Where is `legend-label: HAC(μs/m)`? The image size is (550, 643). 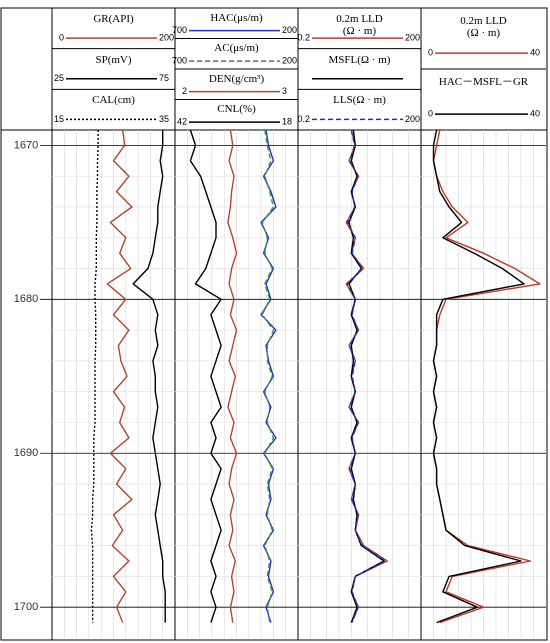
legend-label: HAC(μs/m) is located at coordinates (236, 17).